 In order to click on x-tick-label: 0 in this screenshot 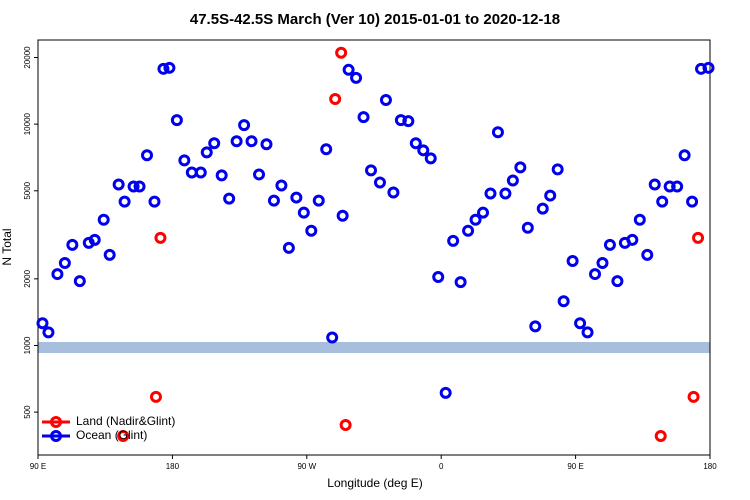, I will do `click(441, 466)`.